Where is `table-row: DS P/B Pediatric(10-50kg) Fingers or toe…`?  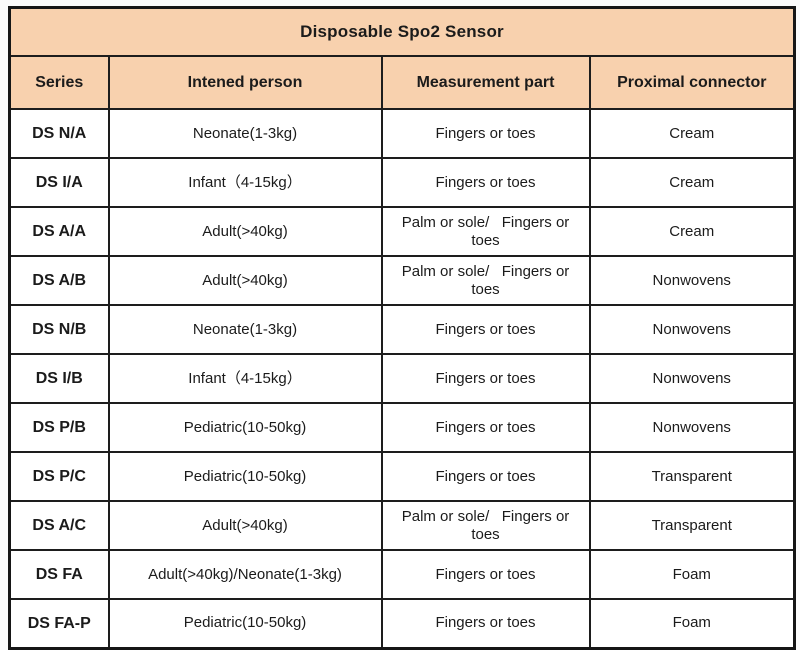
table-row: DS P/B Pediatric(10-50kg) Fingers or toe… is located at coordinates (402, 427).